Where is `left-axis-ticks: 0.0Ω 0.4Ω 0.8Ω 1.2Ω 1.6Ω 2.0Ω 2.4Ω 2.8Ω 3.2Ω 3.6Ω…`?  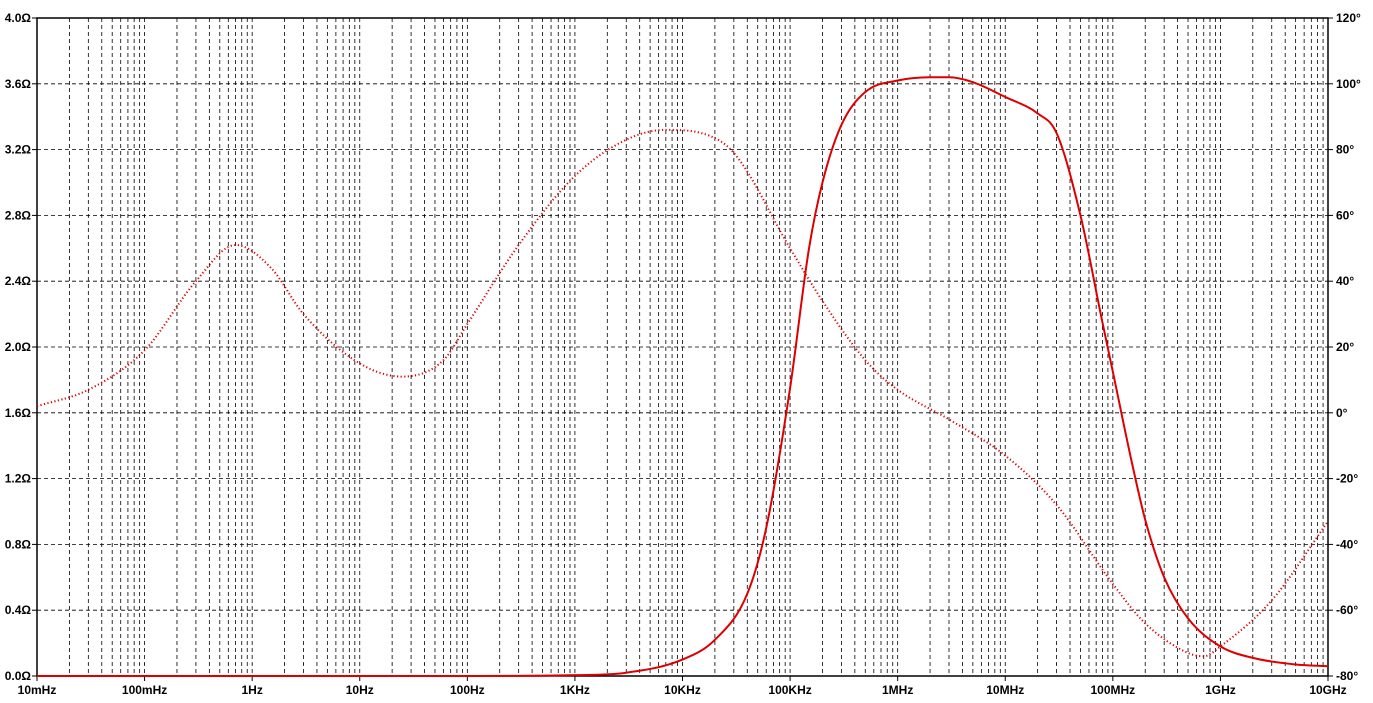 left-axis-ticks: 0.0Ω 0.4Ω 0.8Ω 1.2Ω 1.6Ω 2.0Ω 2.4Ω 2.8Ω 3.2Ω 3.6Ω… is located at coordinates (21, 347).